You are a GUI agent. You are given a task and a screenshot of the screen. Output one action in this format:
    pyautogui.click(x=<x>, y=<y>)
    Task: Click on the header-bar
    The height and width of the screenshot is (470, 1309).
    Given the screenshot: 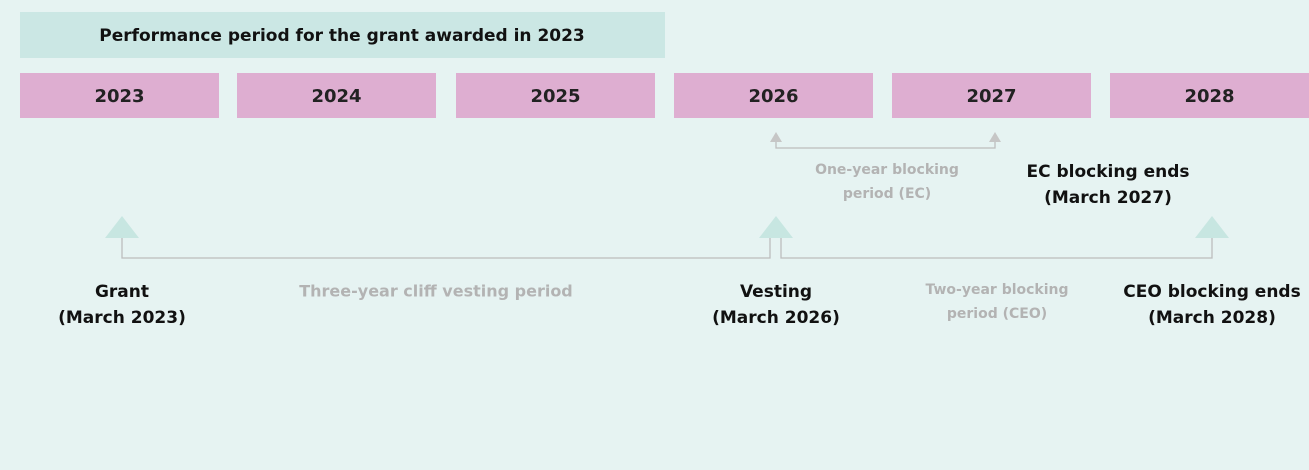 What is the action you would take?
    pyautogui.click(x=342, y=35)
    